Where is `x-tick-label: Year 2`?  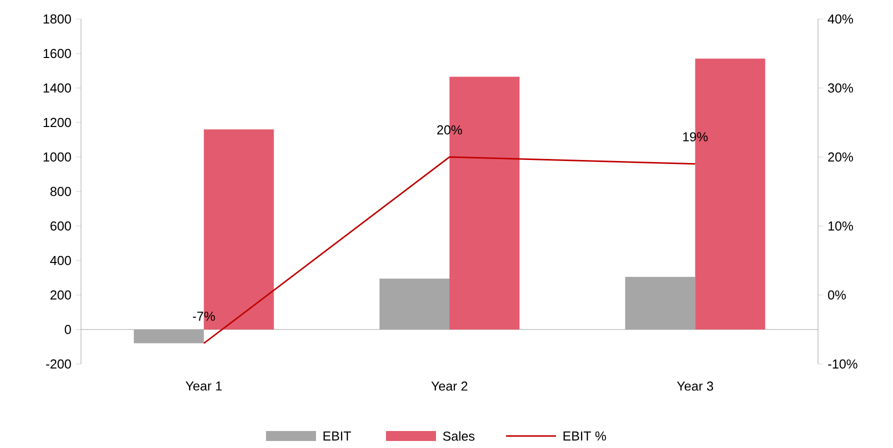
x-tick-label: Year 2 is located at coordinates (449, 386).